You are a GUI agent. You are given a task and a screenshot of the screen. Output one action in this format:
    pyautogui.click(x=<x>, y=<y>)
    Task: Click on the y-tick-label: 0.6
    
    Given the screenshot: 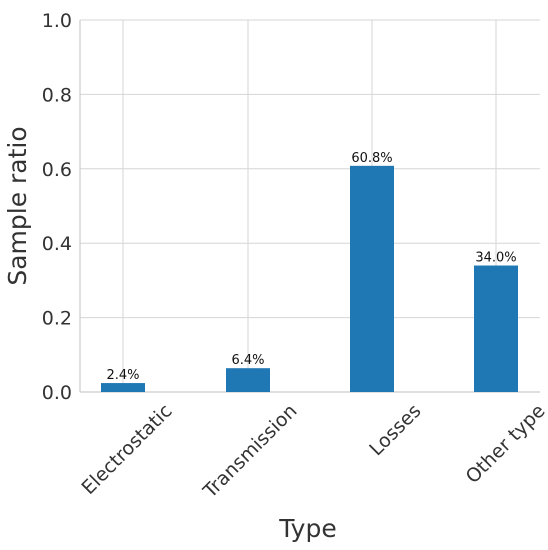 What is the action you would take?
    pyautogui.click(x=57, y=170)
    